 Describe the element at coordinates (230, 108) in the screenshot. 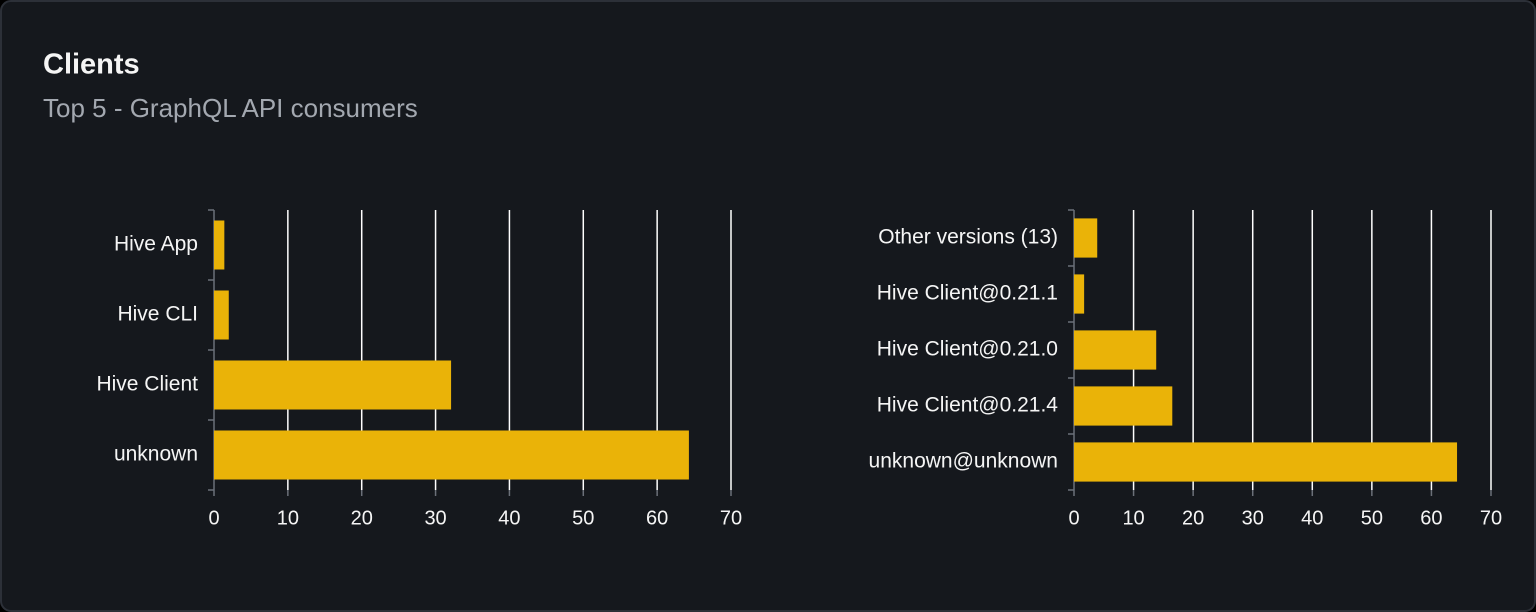

I see `card-subtitle: Top 5 - GraphQL API consumers` at that location.